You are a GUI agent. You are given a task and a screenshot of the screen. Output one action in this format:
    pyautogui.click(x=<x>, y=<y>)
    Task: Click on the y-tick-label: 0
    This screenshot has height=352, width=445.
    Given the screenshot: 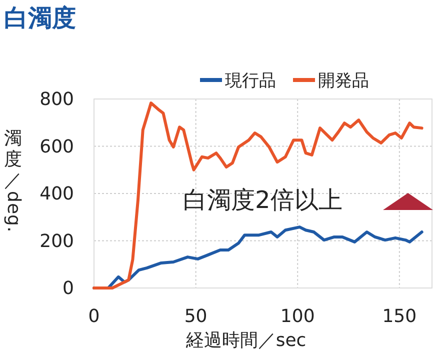 What is the action you would take?
    pyautogui.click(x=68, y=288)
    